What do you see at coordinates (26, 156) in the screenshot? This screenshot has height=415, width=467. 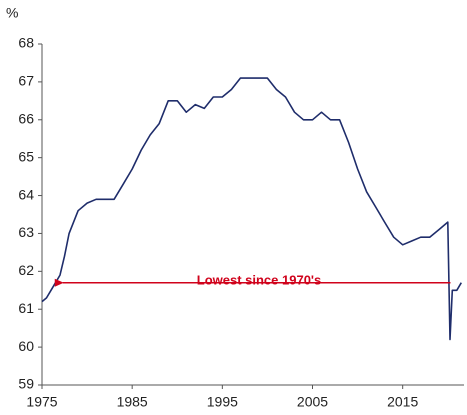 I see `y-tick-label: 65` at bounding box center [26, 156].